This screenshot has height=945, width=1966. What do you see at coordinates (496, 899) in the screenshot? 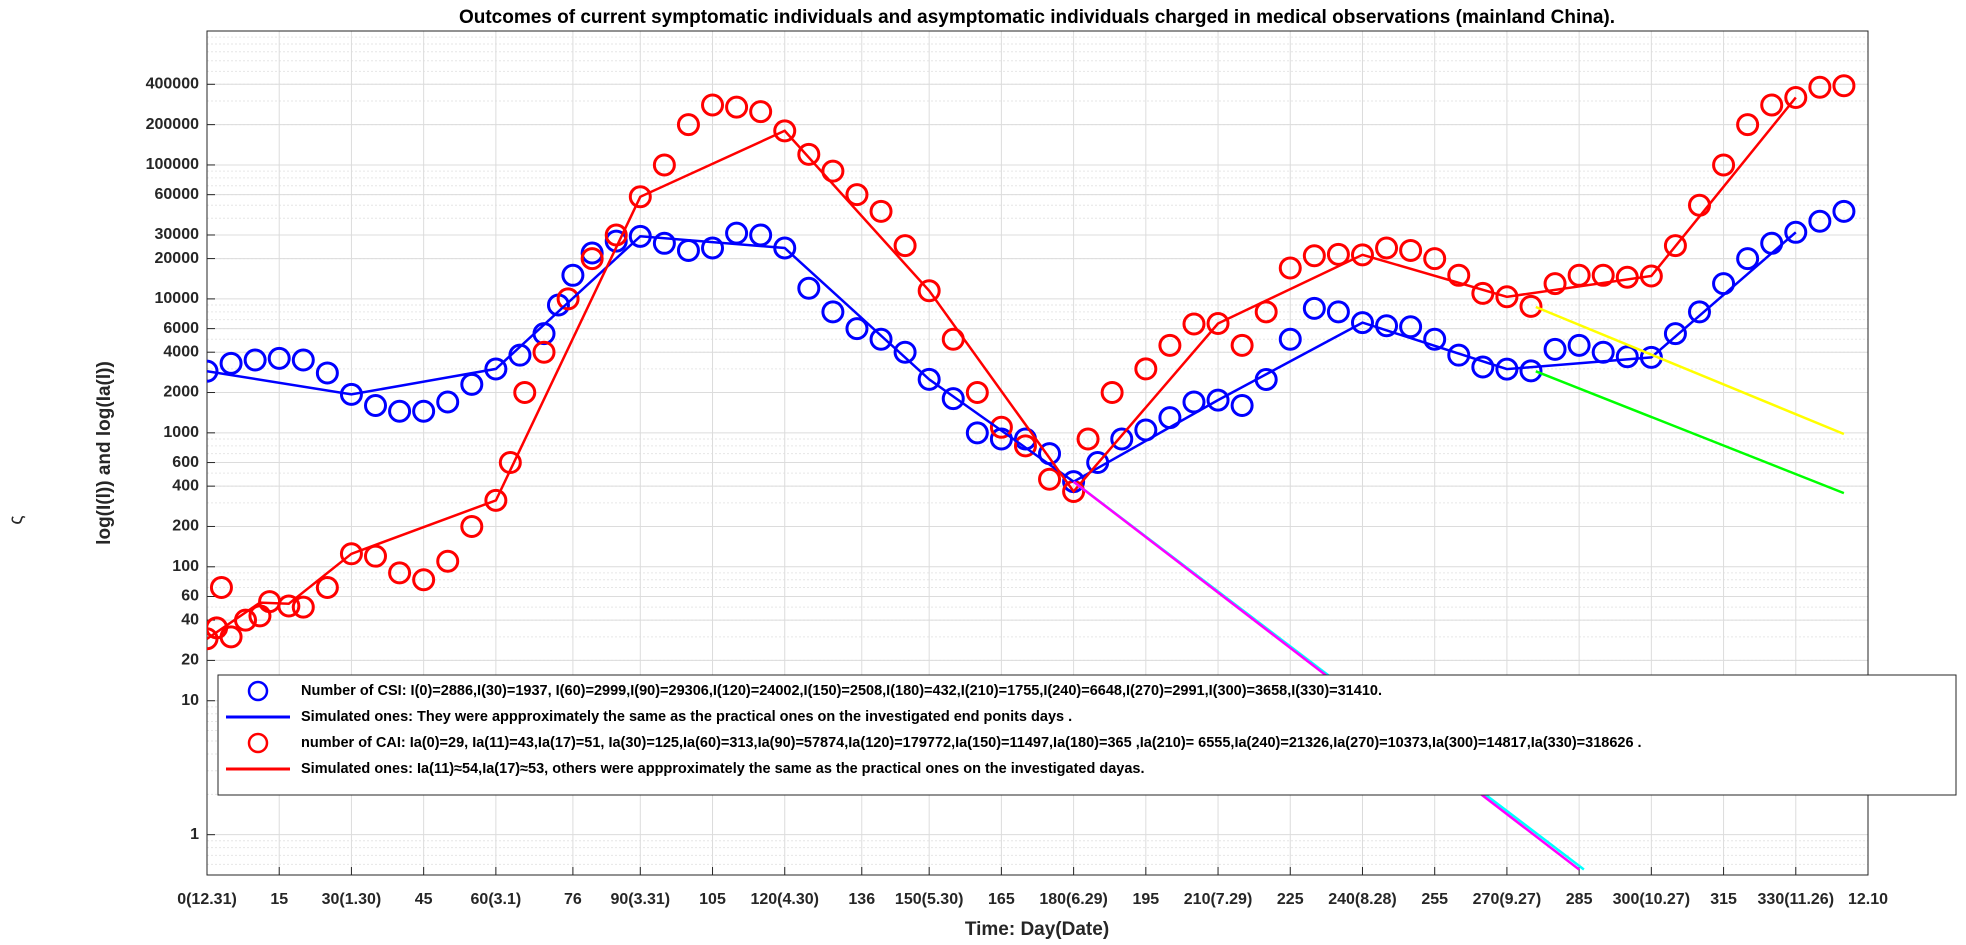
I see `x-tick-label: 60(3.1)` at bounding box center [496, 899].